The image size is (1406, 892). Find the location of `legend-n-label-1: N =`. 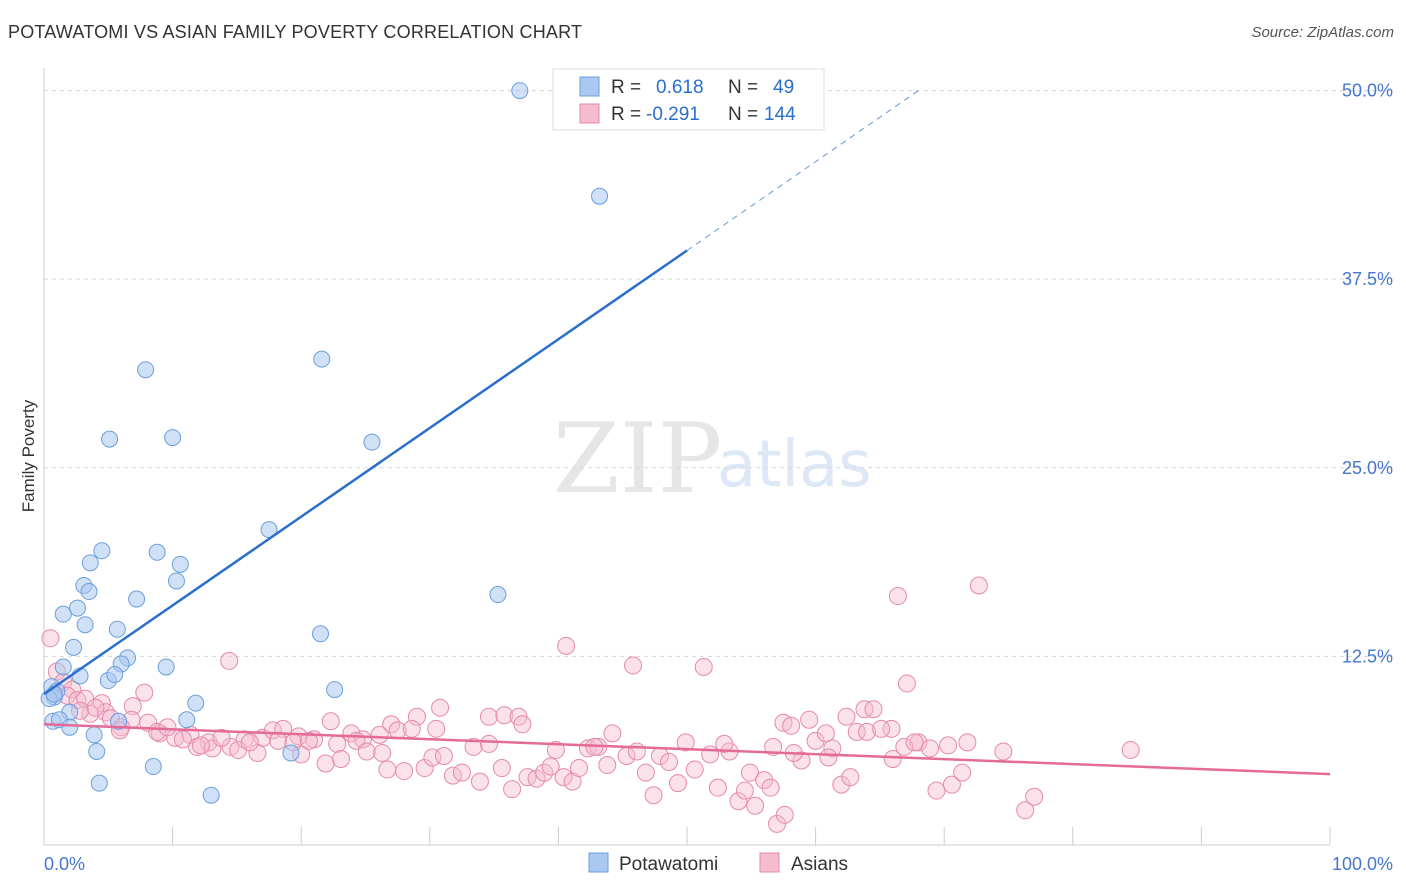

legend-n-label-1: N = is located at coordinates (743, 87).